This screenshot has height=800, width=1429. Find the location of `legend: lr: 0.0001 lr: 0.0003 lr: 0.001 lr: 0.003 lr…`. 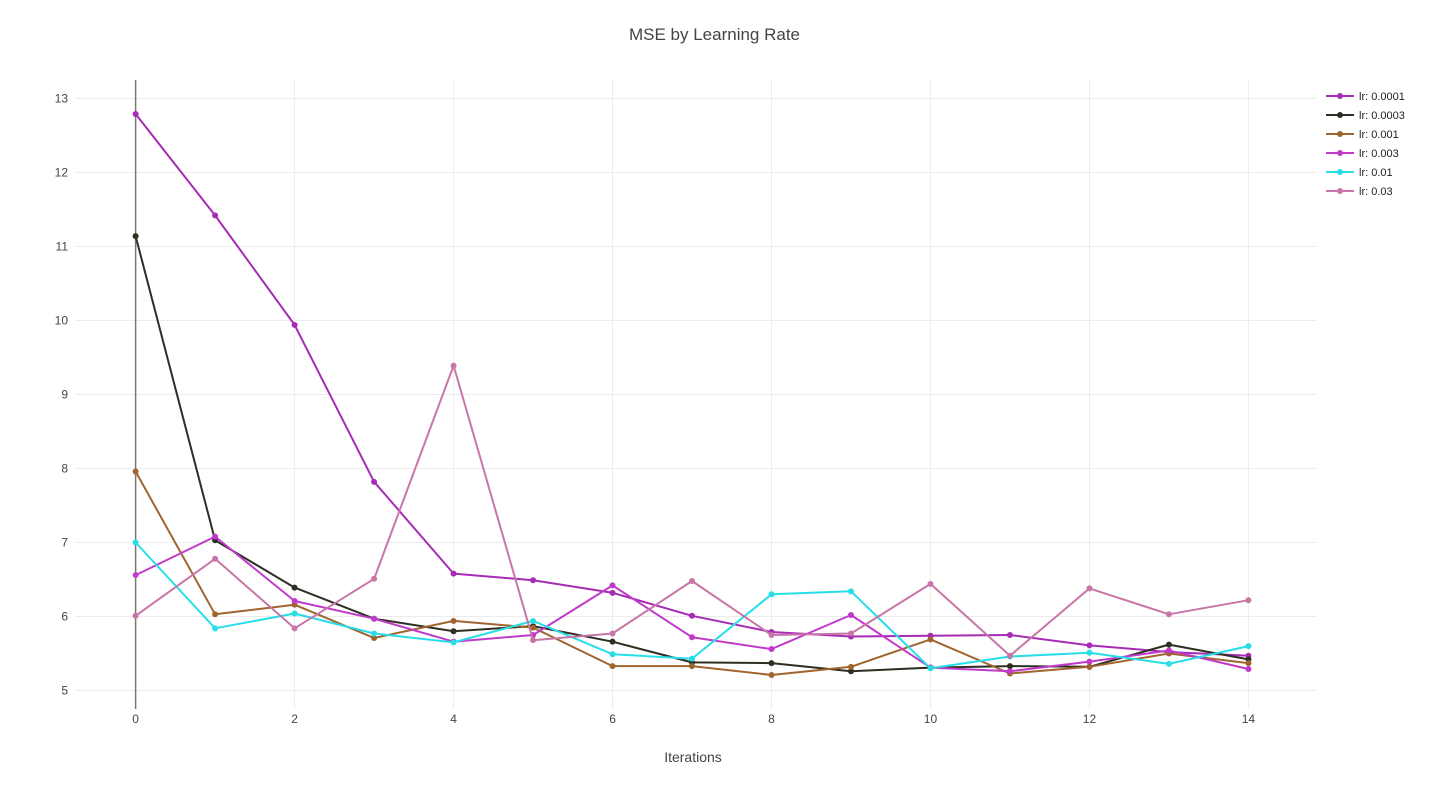

legend: lr: 0.0001 lr: 0.0003 lr: 0.001 lr: 0.003 lr… is located at coordinates (1365, 144).